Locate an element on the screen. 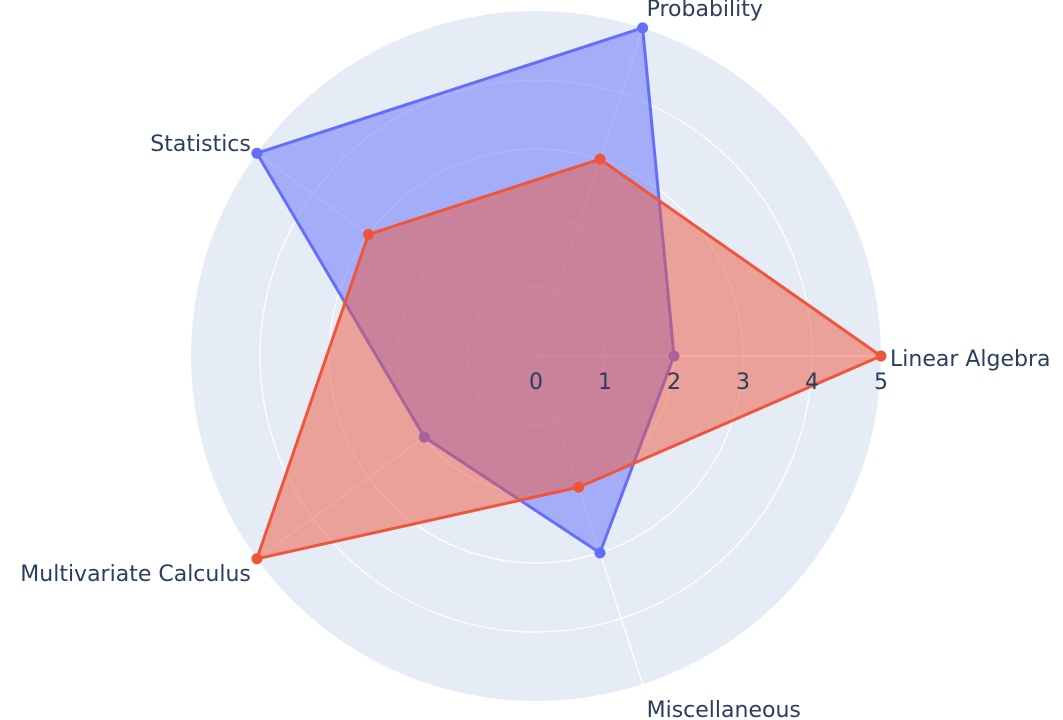  axis-label-statistics: Statistics is located at coordinates (200, 144).